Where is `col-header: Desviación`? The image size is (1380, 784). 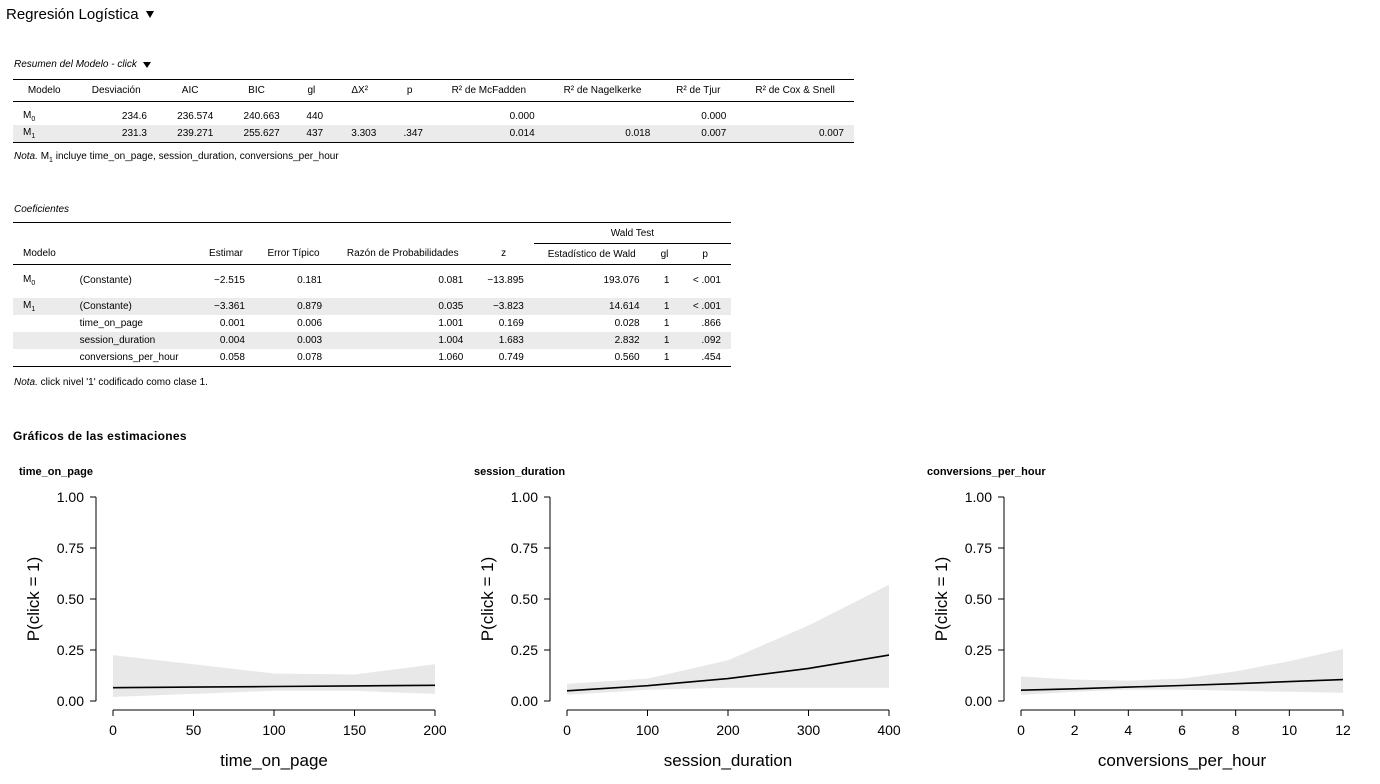 col-header: Desviación is located at coordinates (116, 90).